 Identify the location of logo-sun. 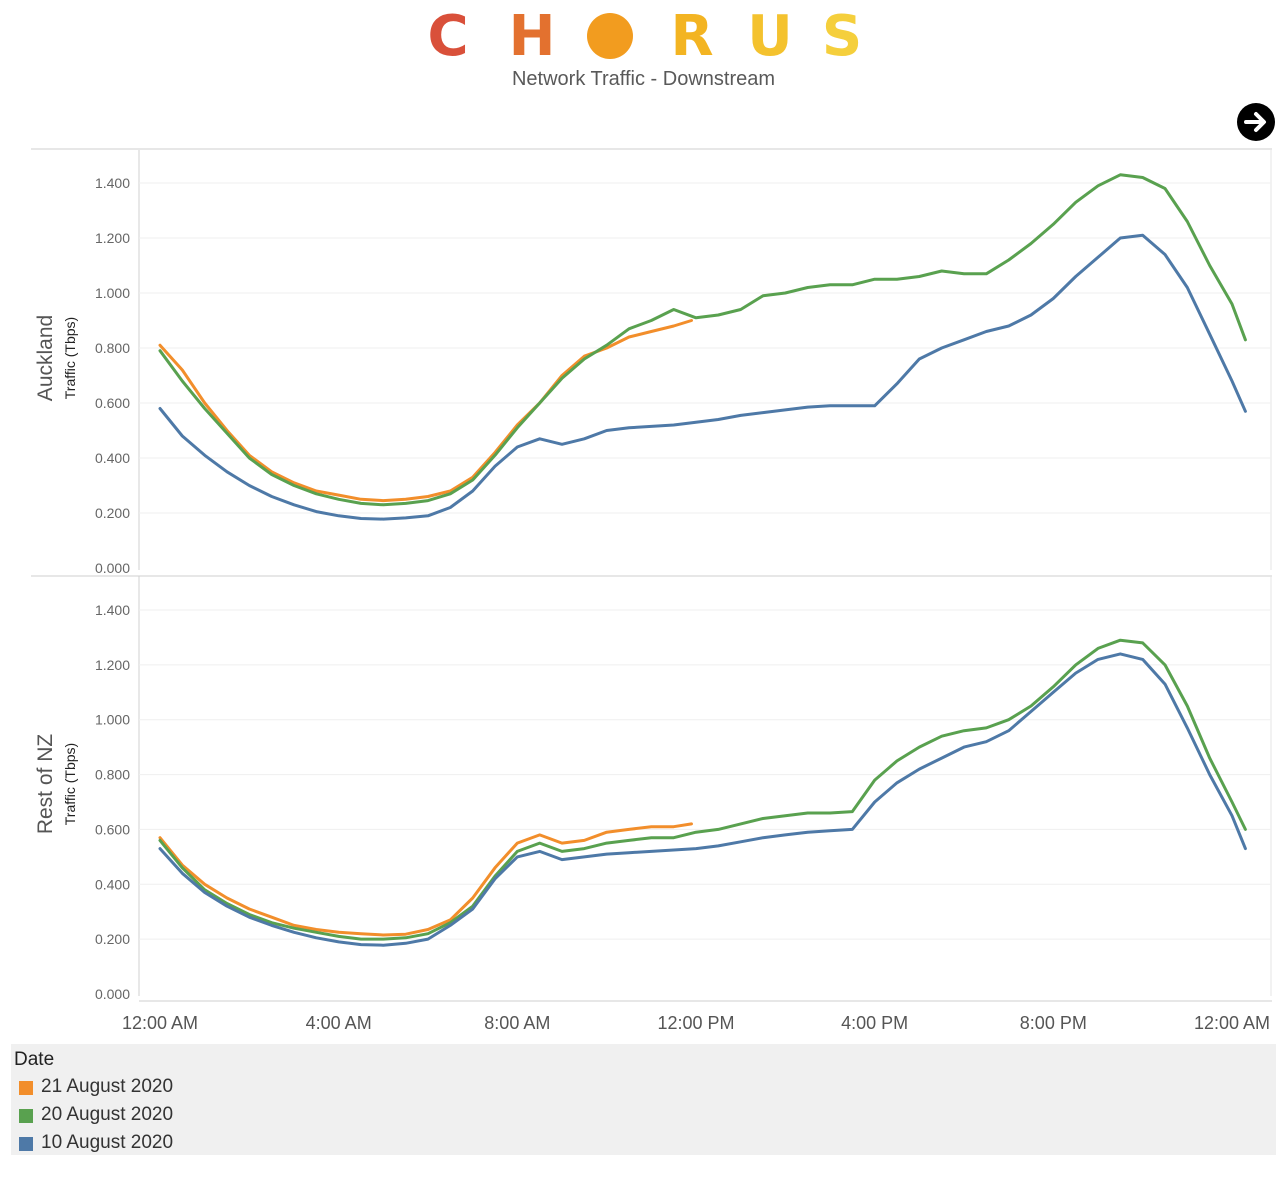
(610, 36).